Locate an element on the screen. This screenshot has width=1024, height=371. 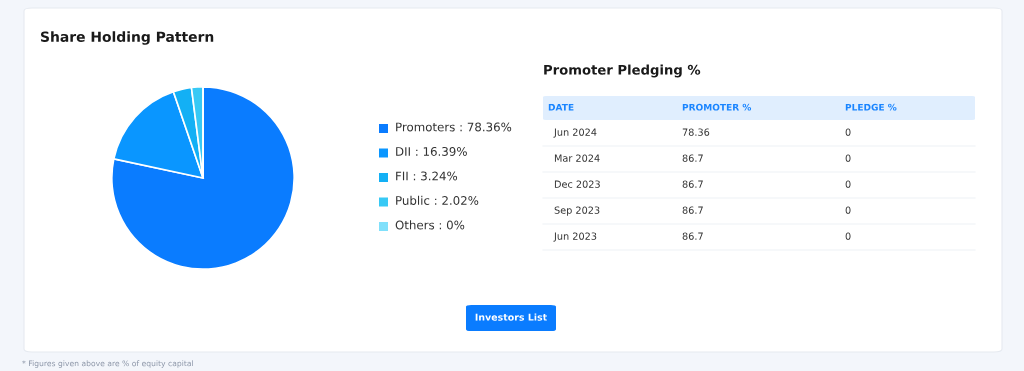
text: Jun 2024 is located at coordinates (575, 133).